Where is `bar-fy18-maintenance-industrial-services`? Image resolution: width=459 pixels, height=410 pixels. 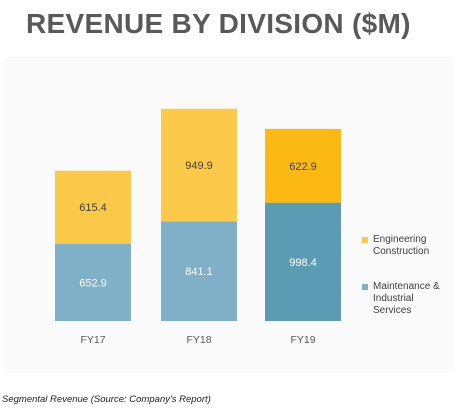
bar-fy18-maintenance-industrial-services is located at coordinates (199, 271).